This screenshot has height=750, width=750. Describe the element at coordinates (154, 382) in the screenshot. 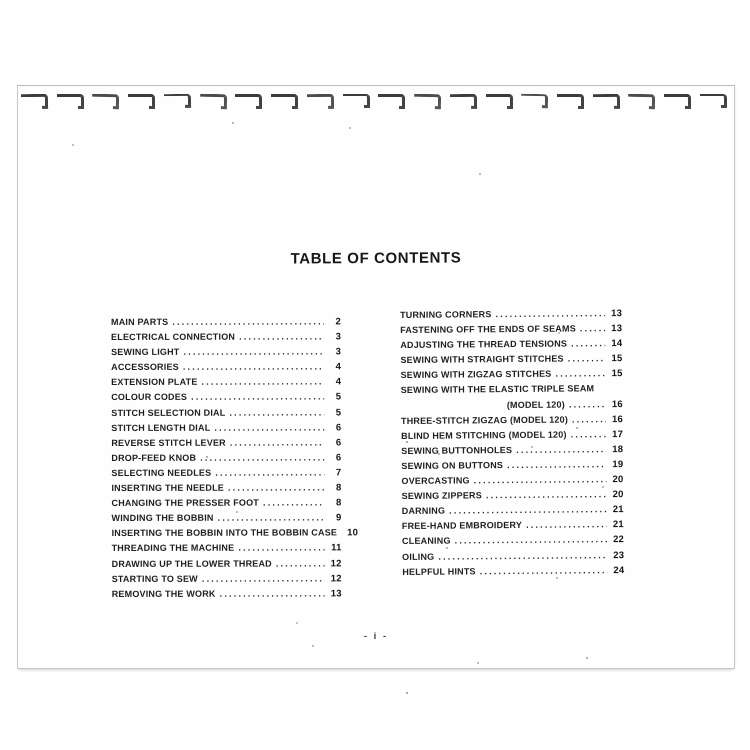

I see `toc-entry-label: EXTENSION PLATE` at that location.